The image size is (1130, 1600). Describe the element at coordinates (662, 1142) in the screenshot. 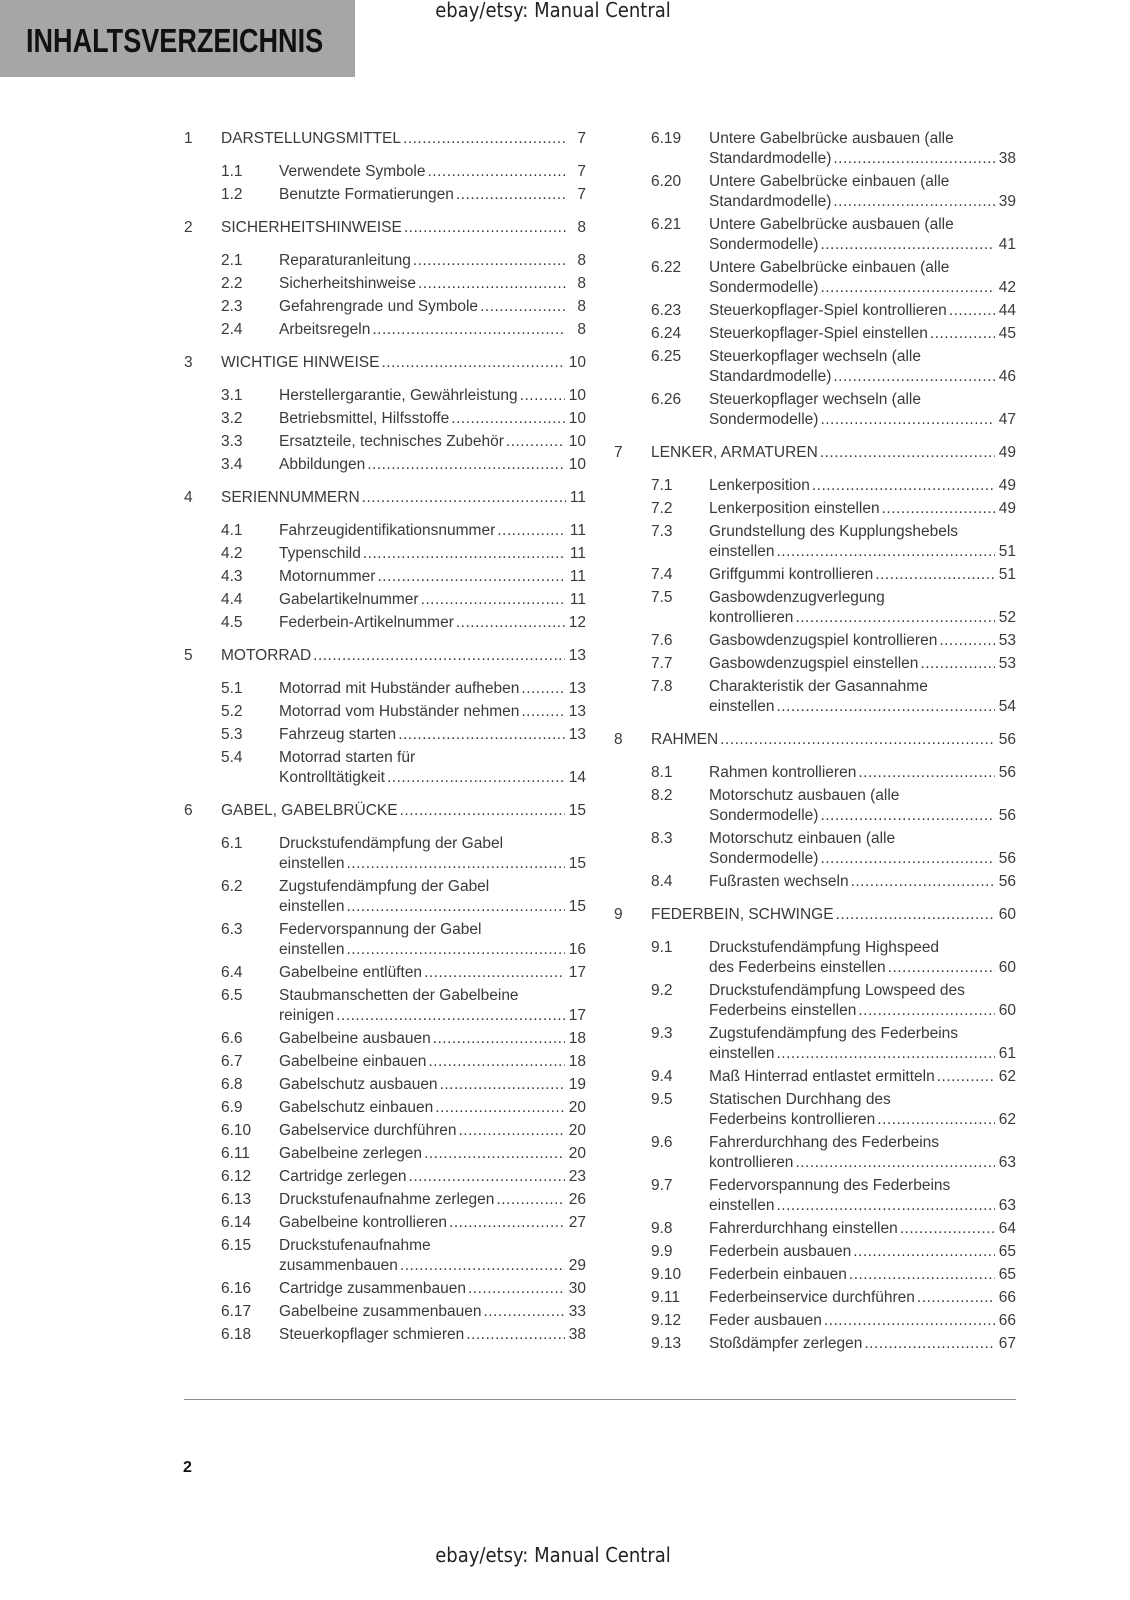

I see `entry-number: 9.6` at that location.